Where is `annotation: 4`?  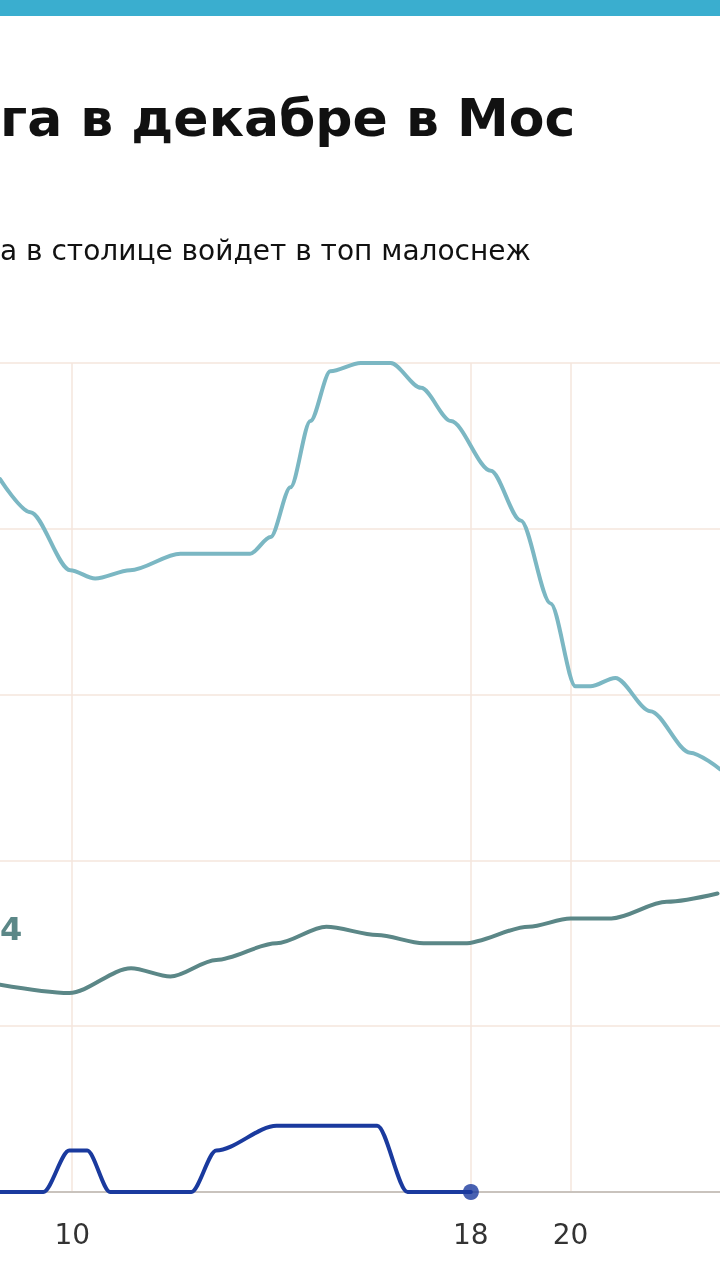 annotation: 4 is located at coordinates (11, 928).